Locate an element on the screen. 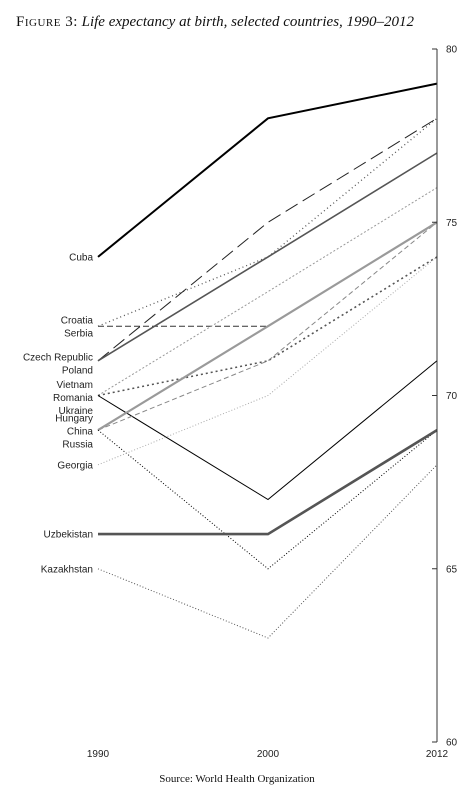 This screenshot has height=800, width=474. y-tick-label: 65 is located at coordinates (452, 569).